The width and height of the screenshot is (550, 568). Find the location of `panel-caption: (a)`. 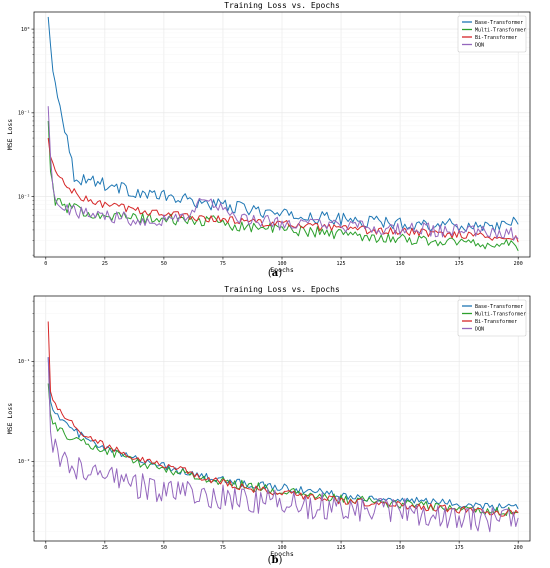

panel-caption: (a) is located at coordinates (275, 273).